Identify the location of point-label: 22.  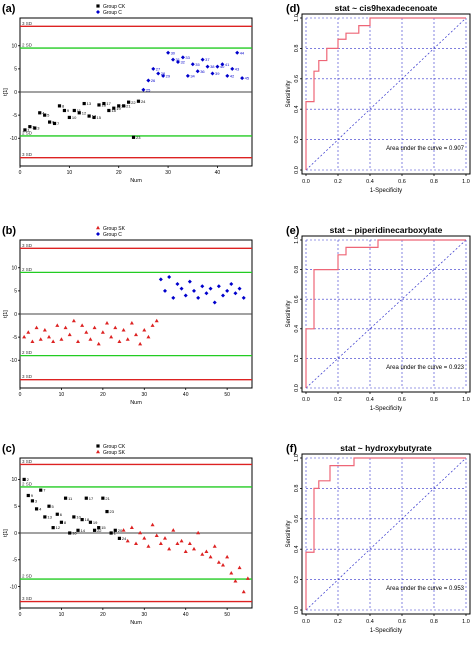
(99, 530).